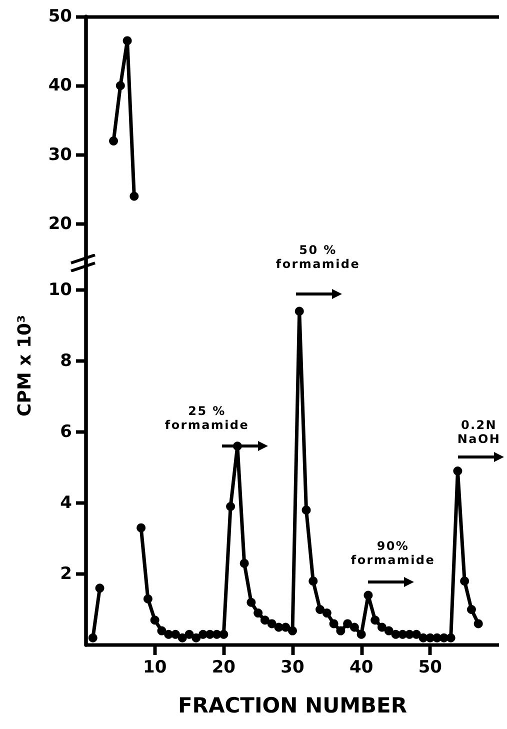 Image resolution: width=507 pixels, height=729 pixels. What do you see at coordinates (154, 668) in the screenshot?
I see `x-tick-label: 10` at bounding box center [154, 668].